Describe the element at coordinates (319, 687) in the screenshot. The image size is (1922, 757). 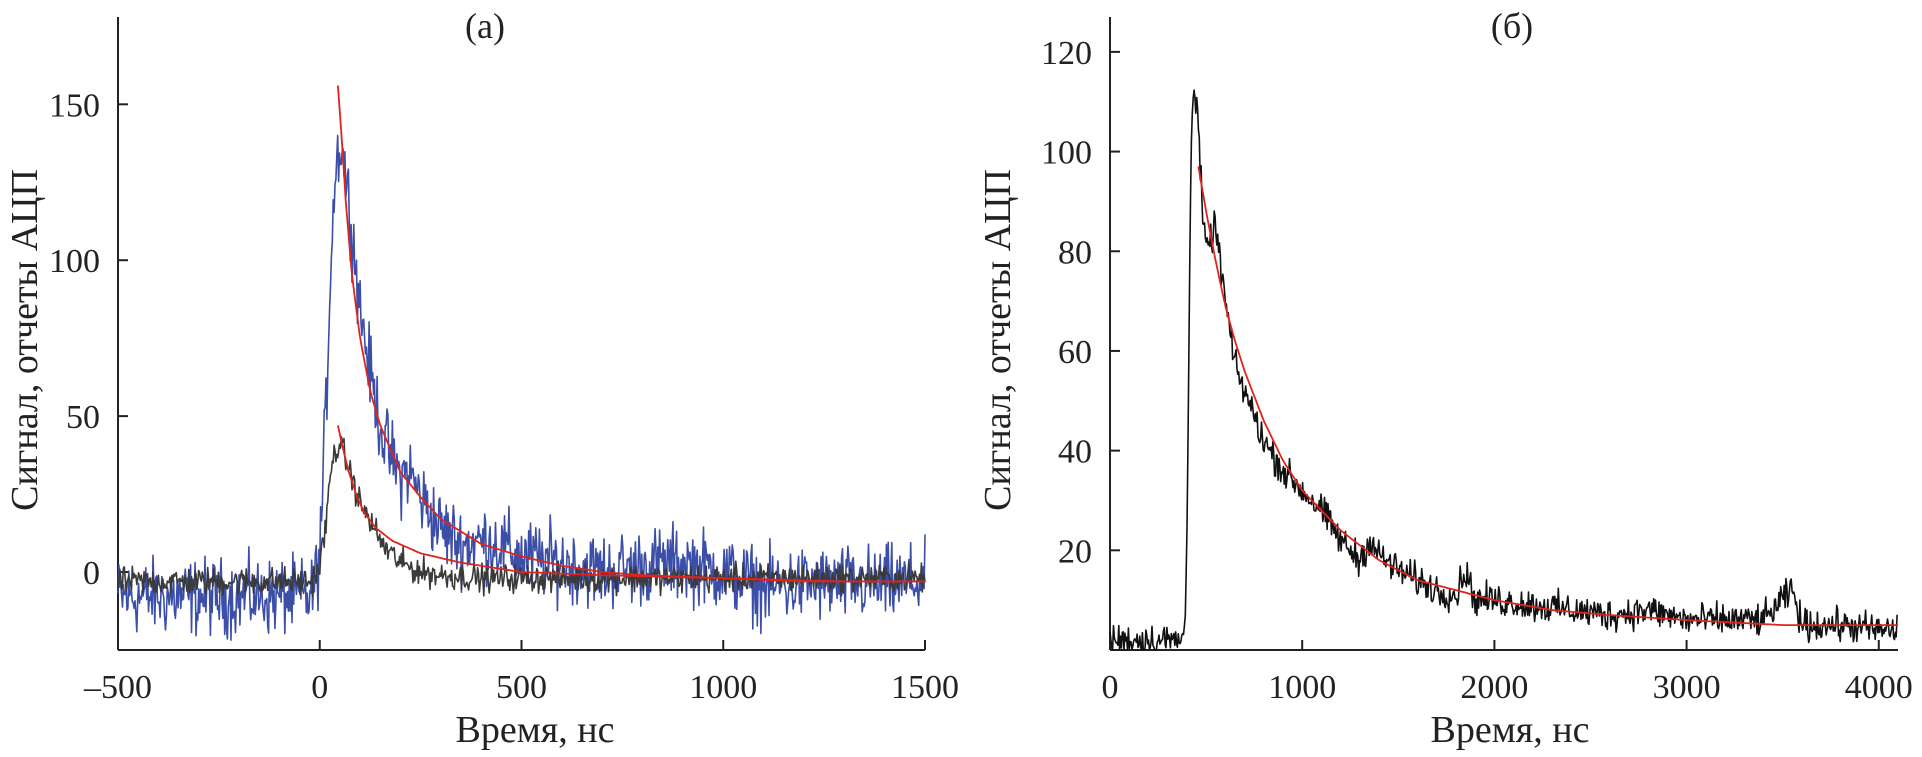
I see `panel-a-x-tick-label: 0` at that location.